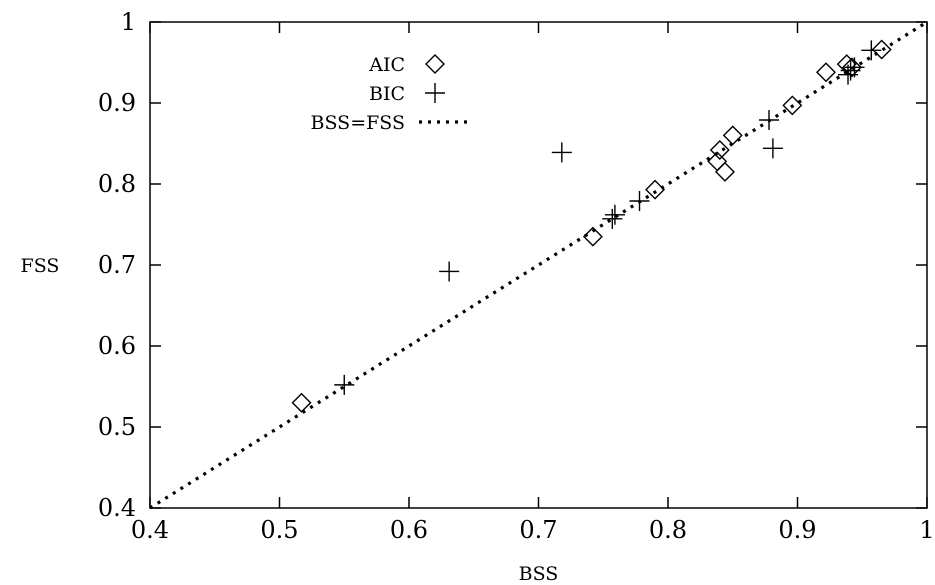  What do you see at coordinates (117, 265) in the screenshot?
I see `y-tick-label: 0.7` at bounding box center [117, 265].